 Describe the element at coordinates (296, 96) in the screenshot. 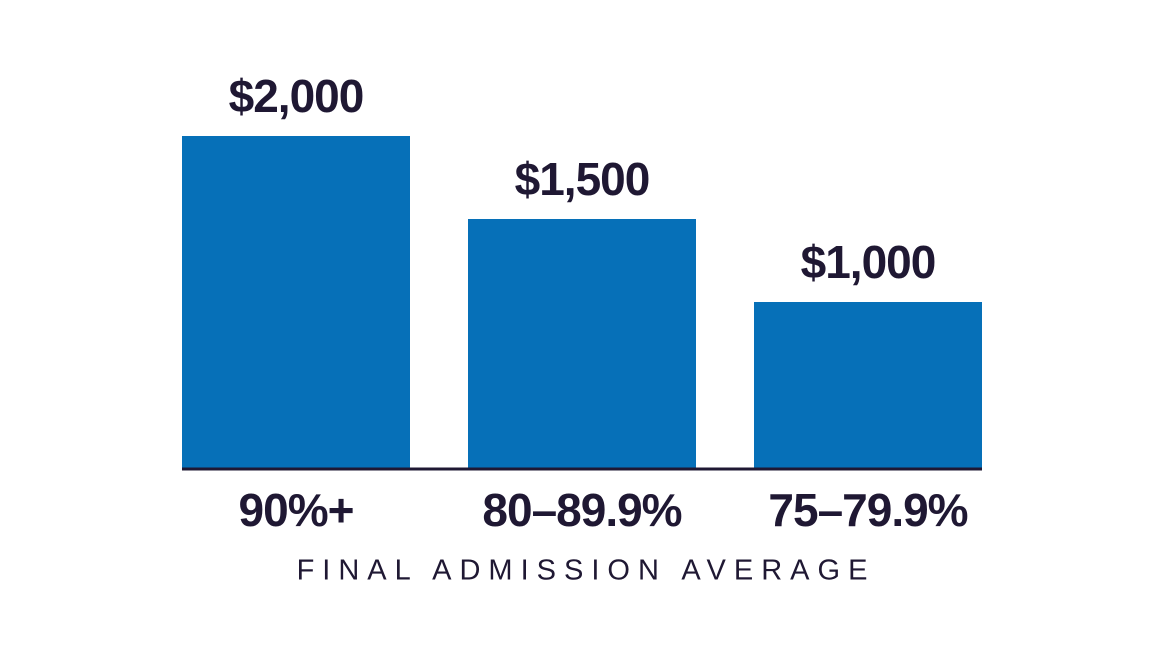

I see `value-label: $2,000` at that location.